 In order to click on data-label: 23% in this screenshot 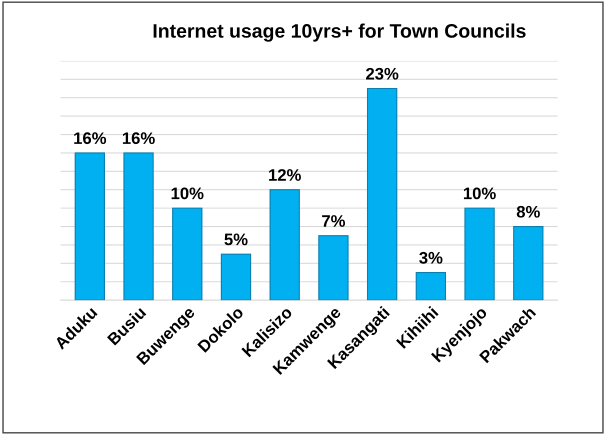, I will do `click(382, 74)`.